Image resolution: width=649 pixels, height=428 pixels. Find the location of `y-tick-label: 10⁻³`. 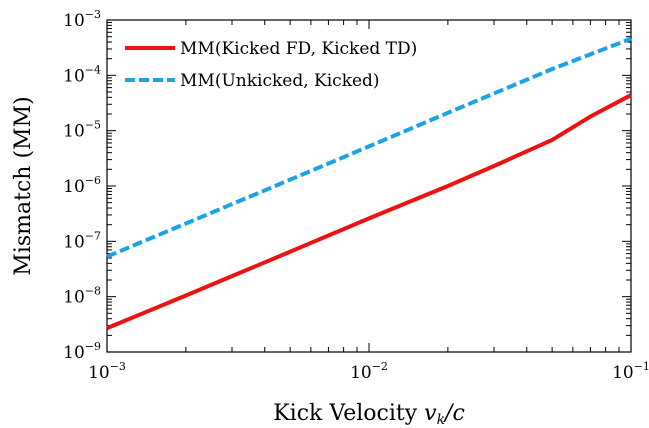

y-tick-label: 10⁻³ is located at coordinates (82, 19).